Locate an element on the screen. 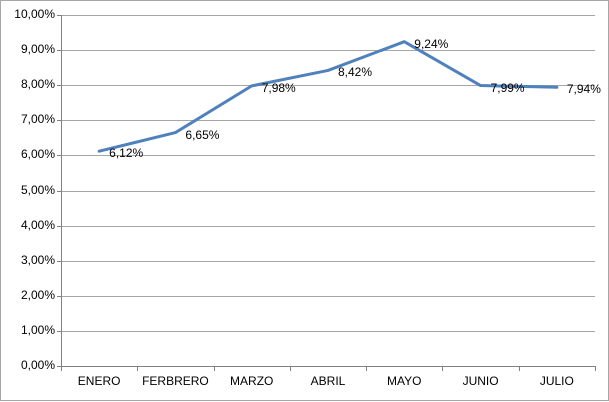 The width and height of the screenshot is (609, 402). y-axis-tick-label: 6,00% is located at coordinates (37, 154).